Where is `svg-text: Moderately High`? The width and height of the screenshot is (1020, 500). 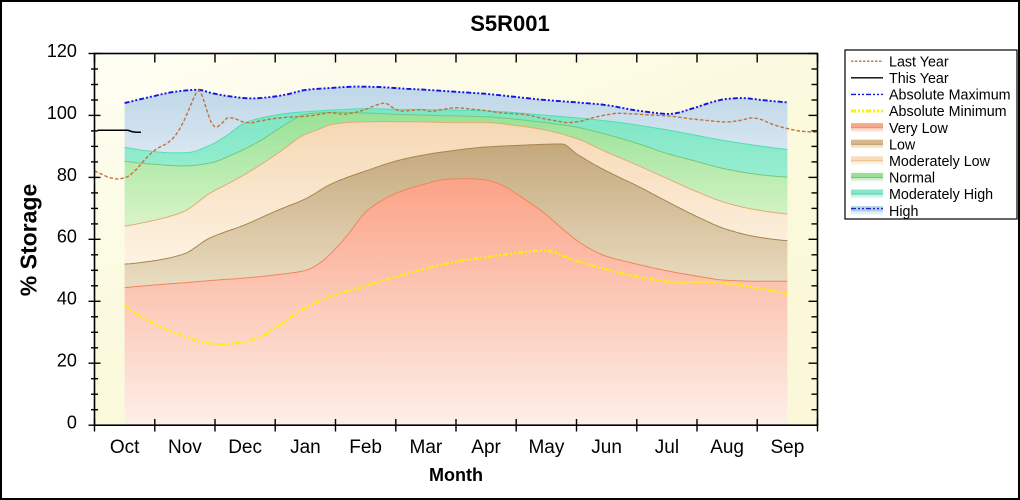
svg-text: Moderately High is located at coordinates (941, 195).